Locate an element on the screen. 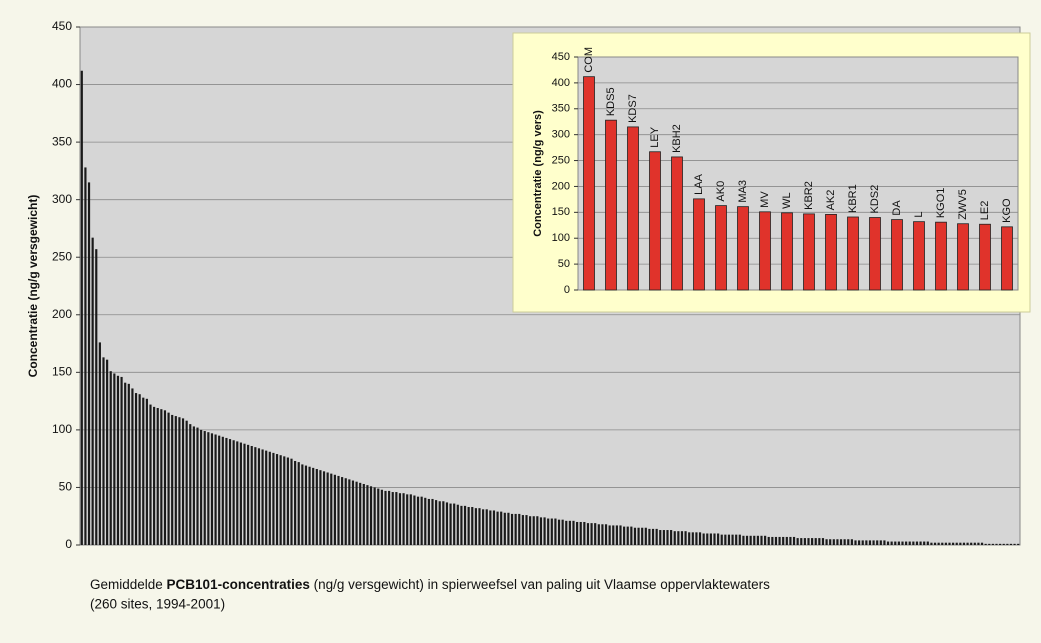  x-category-label: LE2 is located at coordinates (985, 211).